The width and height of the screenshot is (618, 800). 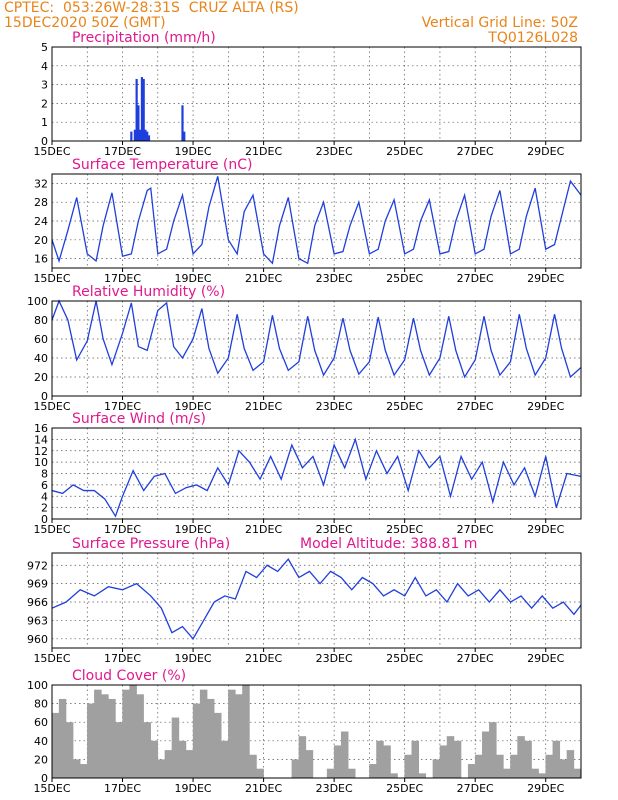 I want to click on header-coords: 053:26W-28:31S, so click(x=121, y=8).